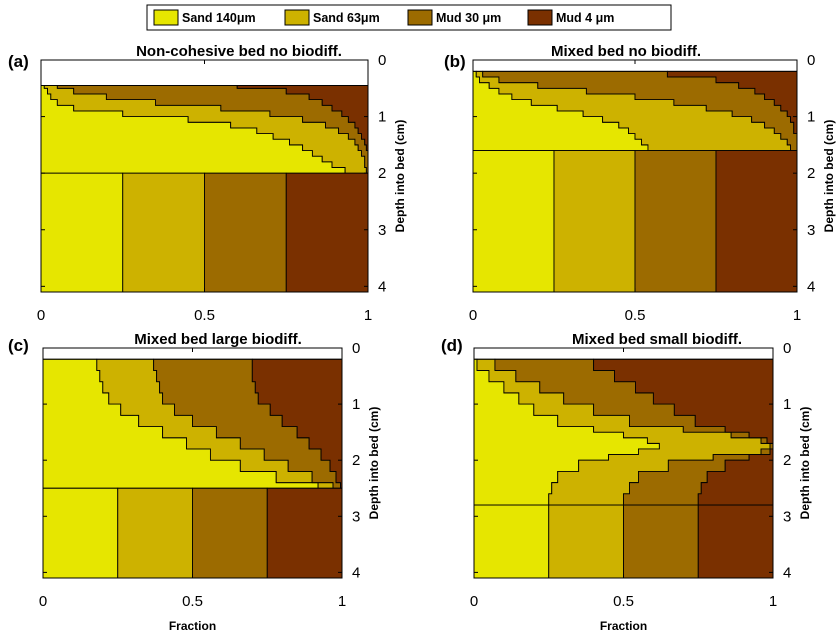  What do you see at coordinates (455, 61) in the screenshot?
I see `panel-label: (b)` at bounding box center [455, 61].